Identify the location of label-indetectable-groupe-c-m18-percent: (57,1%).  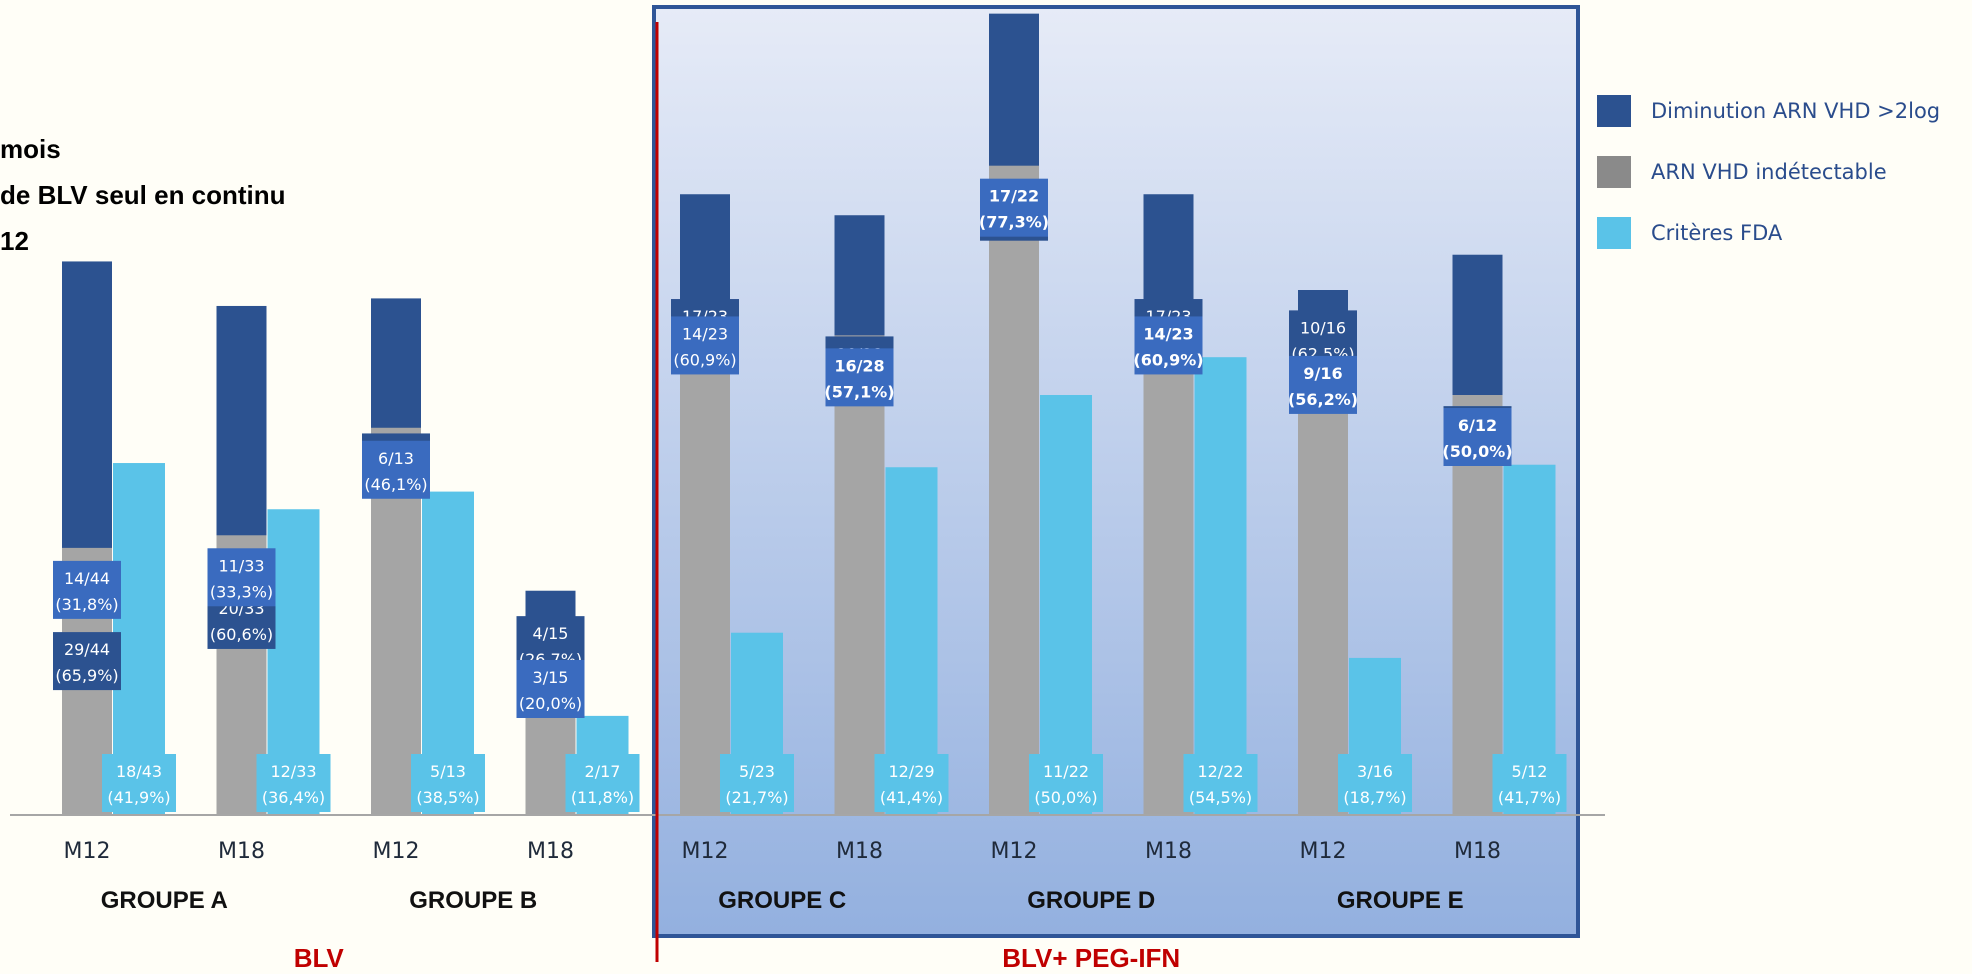
(859, 391).